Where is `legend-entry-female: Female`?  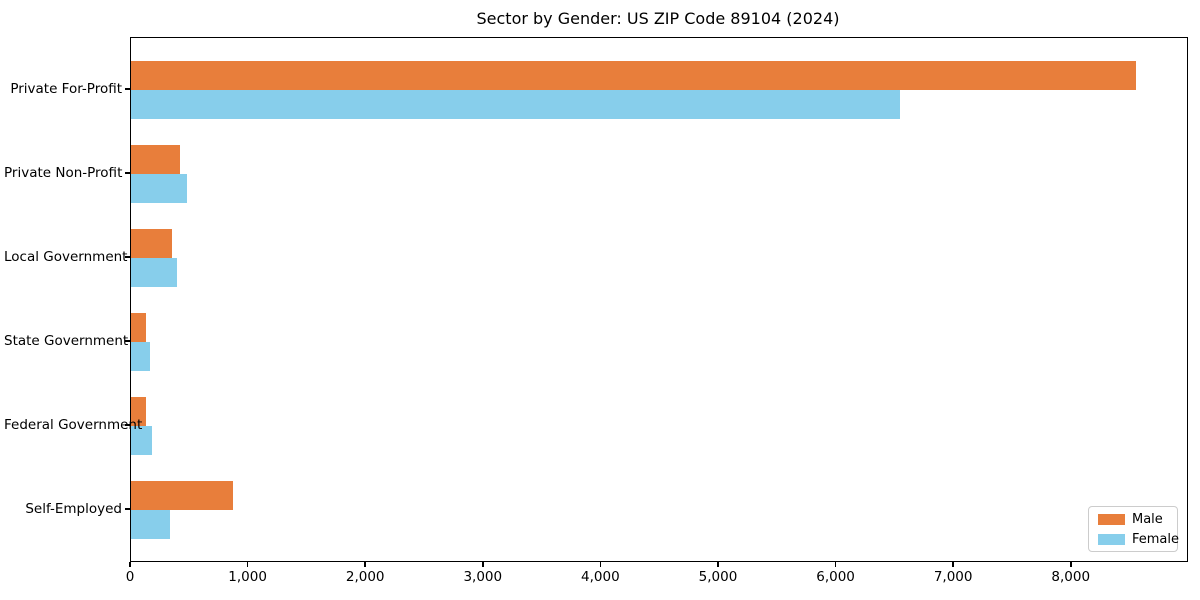 legend-entry-female: Female is located at coordinates (1134, 539).